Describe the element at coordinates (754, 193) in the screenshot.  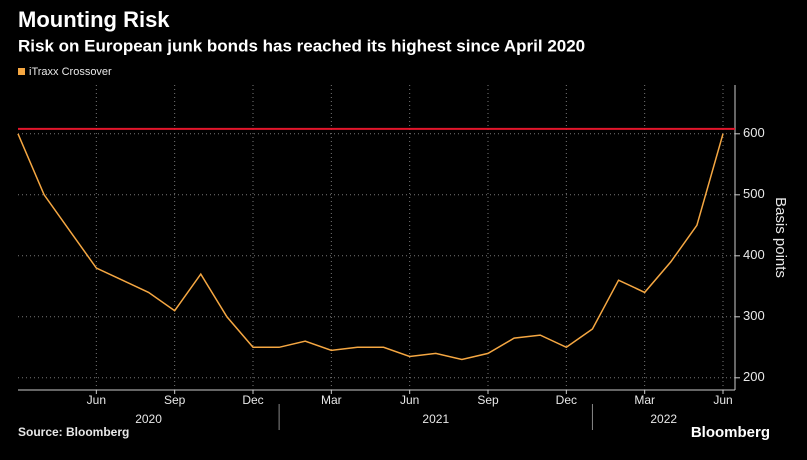
I see `y-tick-label: 500` at that location.